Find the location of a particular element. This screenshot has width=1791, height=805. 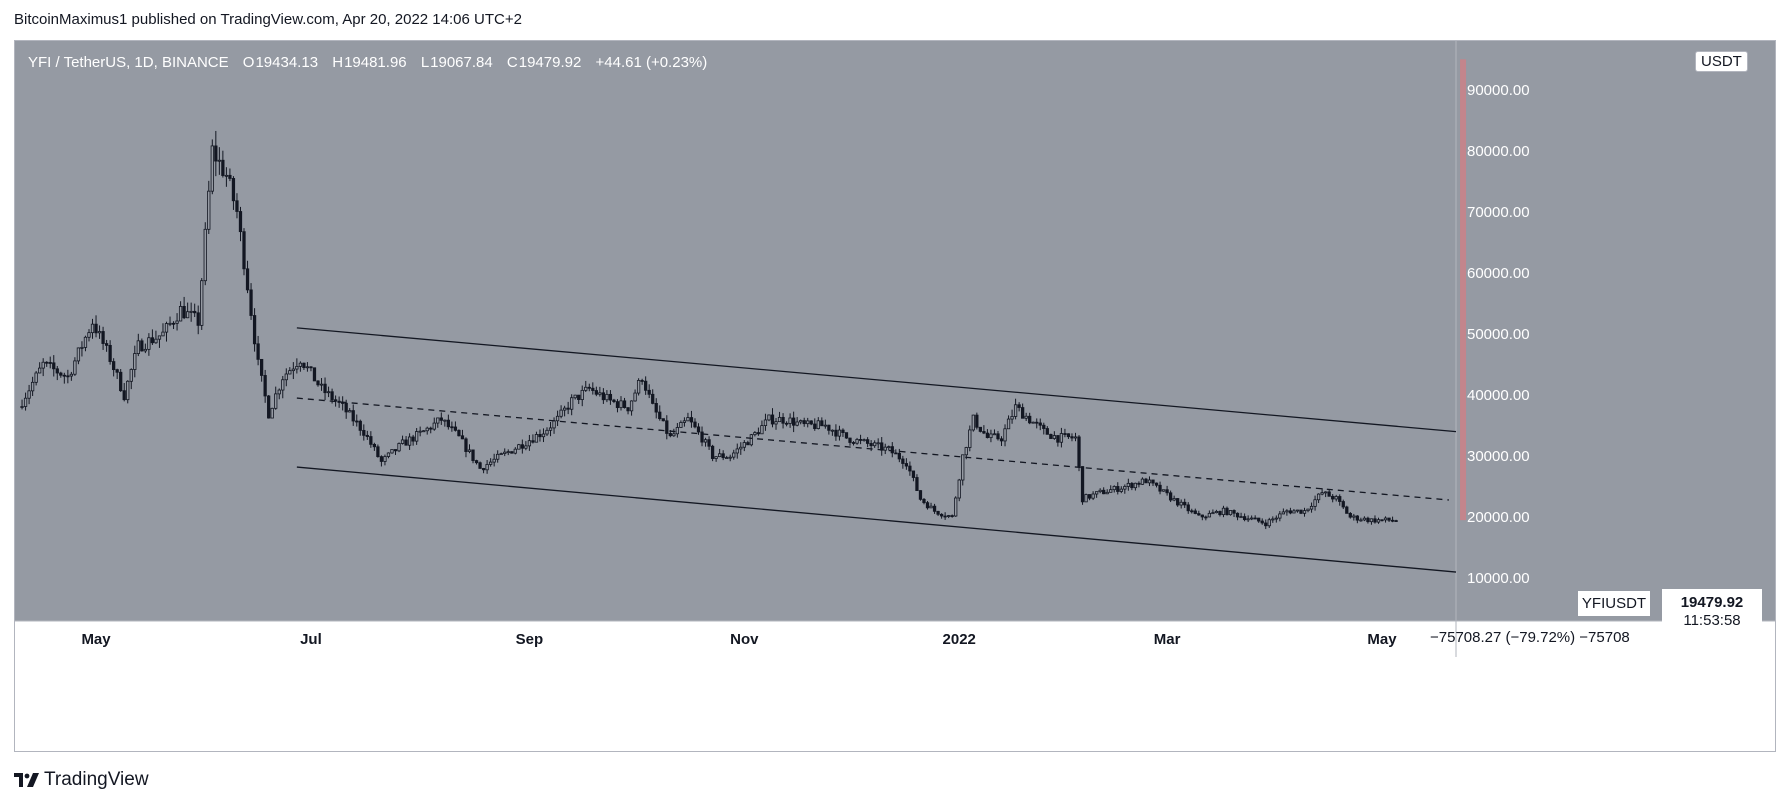

channel-upper-line is located at coordinates (876, 380).